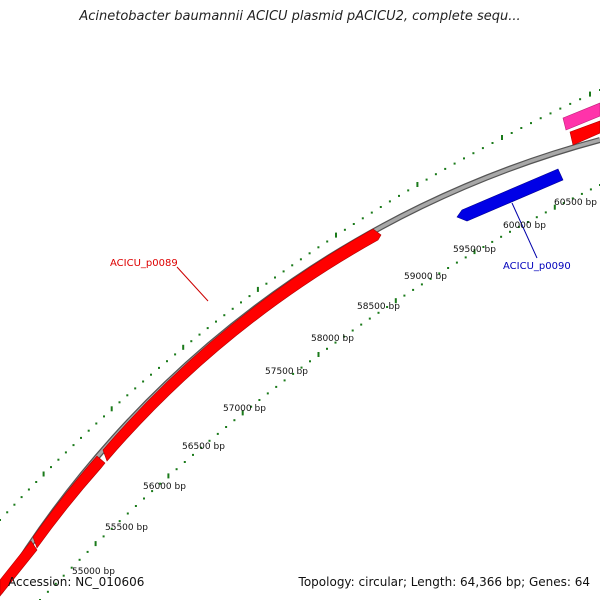 The image size is (600, 600). I want to click on gene-arrow-p0091, so click(584, 133).